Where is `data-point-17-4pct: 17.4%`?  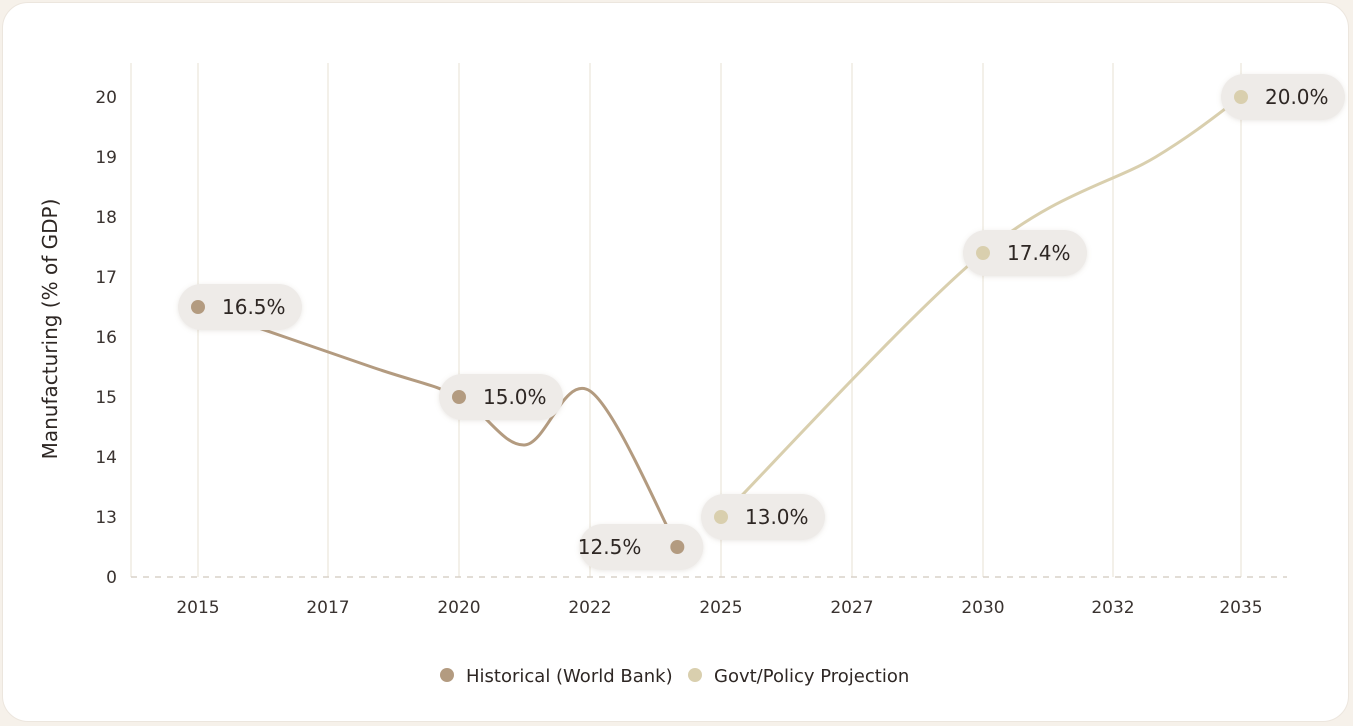 data-point-17-4pct: 17.4% is located at coordinates (1025, 253).